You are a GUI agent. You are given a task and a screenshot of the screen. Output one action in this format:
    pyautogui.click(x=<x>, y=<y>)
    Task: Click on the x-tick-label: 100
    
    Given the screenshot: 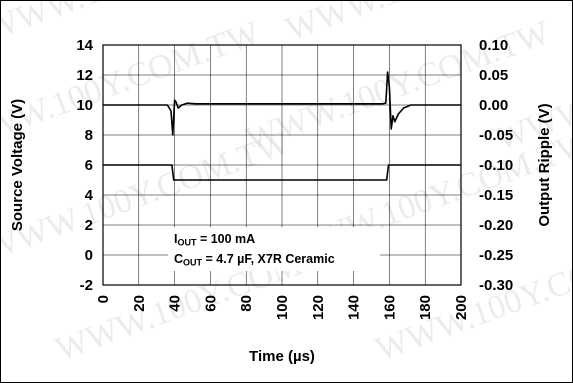 What is the action you would take?
    pyautogui.click(x=282, y=307)
    